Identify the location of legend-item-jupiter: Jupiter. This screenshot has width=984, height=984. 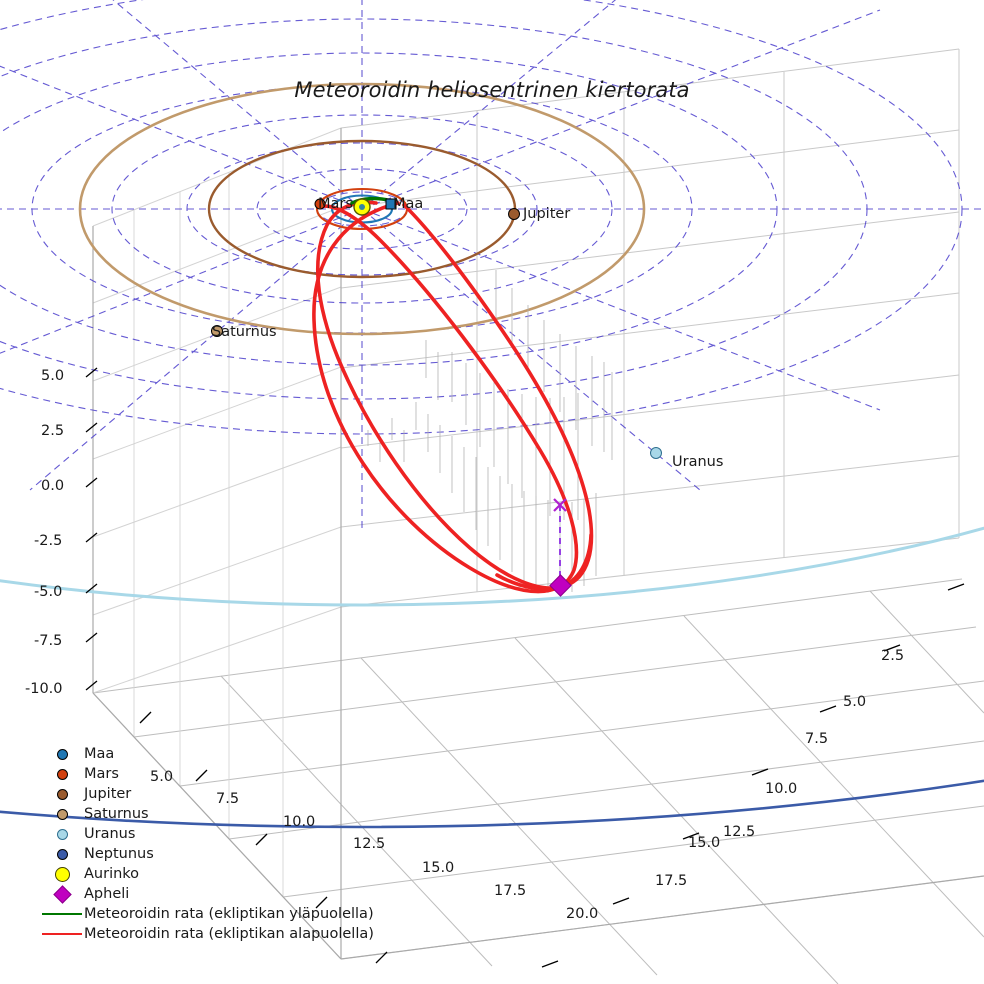
(207, 794).